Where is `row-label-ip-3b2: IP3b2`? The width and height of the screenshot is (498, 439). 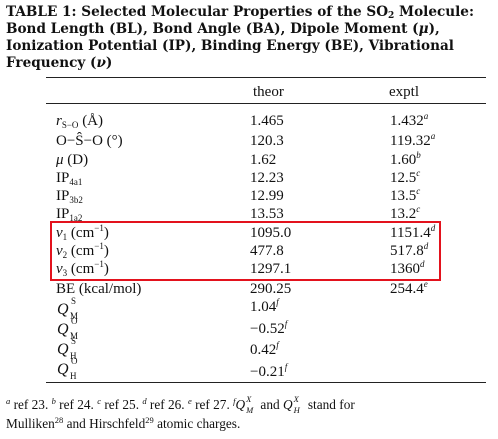
row-label-ip-3b2: IP3b2 is located at coordinates (69, 196).